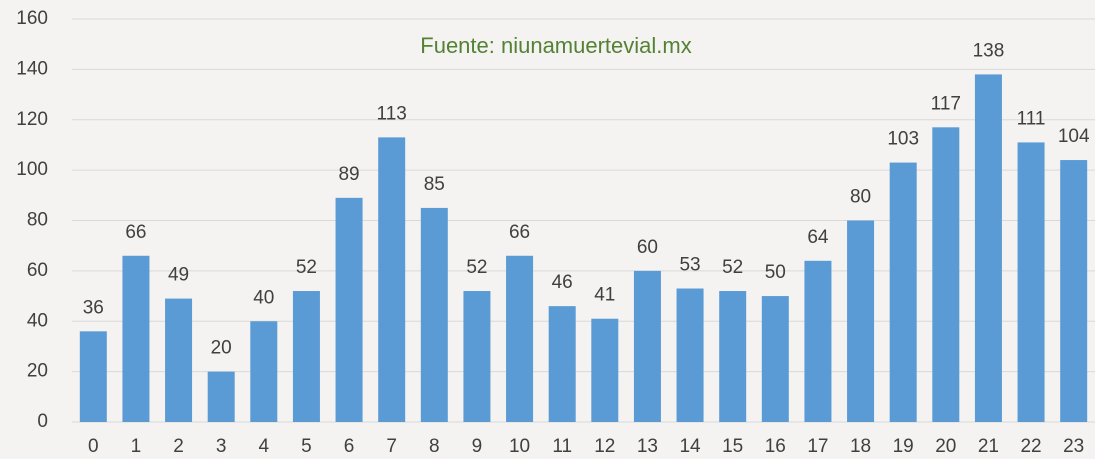  Describe the element at coordinates (562, 446) in the screenshot. I see `x-tick-label: 11` at that location.